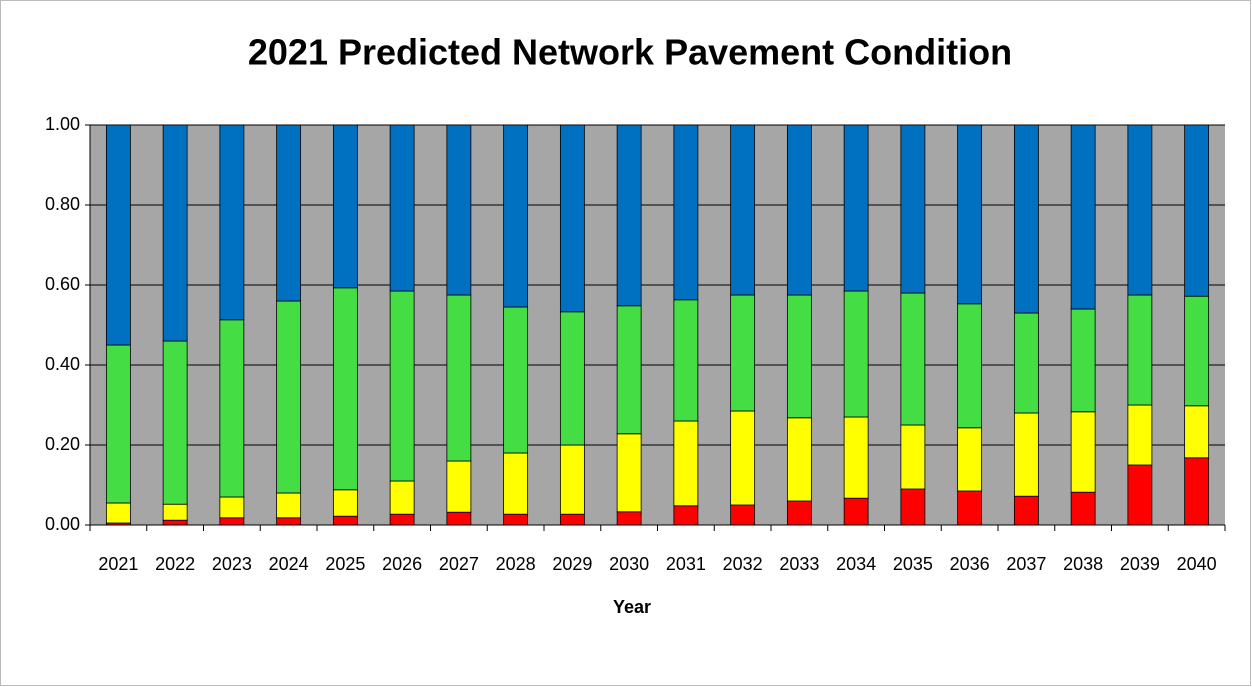 The height and width of the screenshot is (687, 1252). What do you see at coordinates (970, 564) in the screenshot?
I see `x-tick-label: 2036` at bounding box center [970, 564].